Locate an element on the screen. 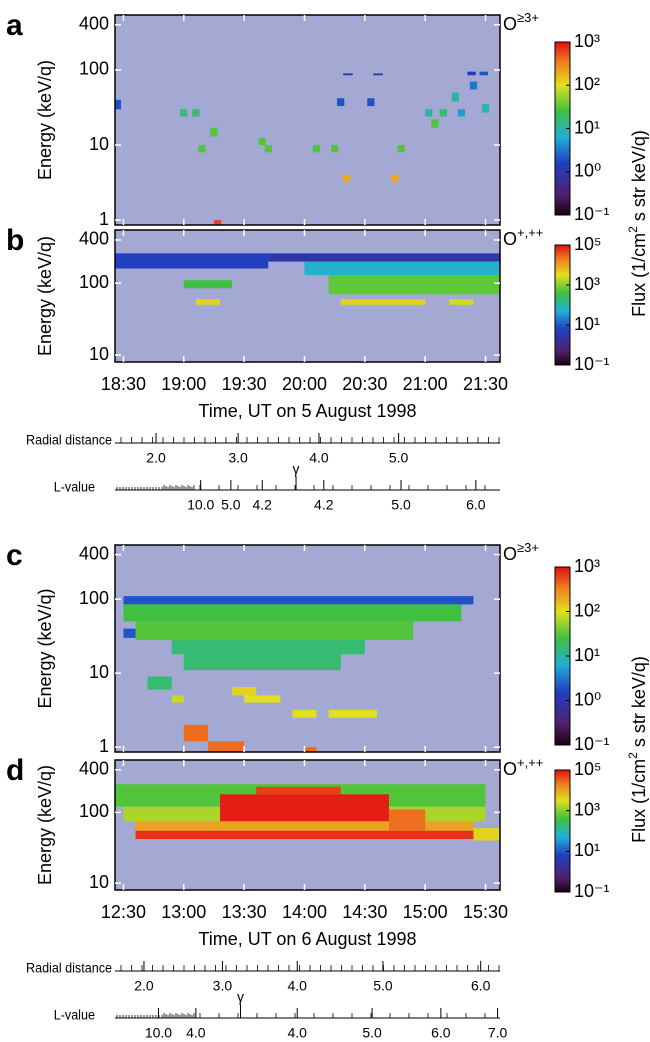 The image size is (650, 1042). panel-letter: b is located at coordinates (15, 240).